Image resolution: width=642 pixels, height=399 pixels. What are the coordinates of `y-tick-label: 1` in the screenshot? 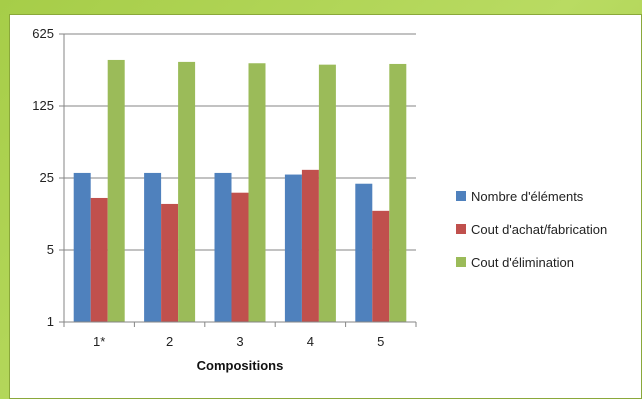 It's located at (50, 321).